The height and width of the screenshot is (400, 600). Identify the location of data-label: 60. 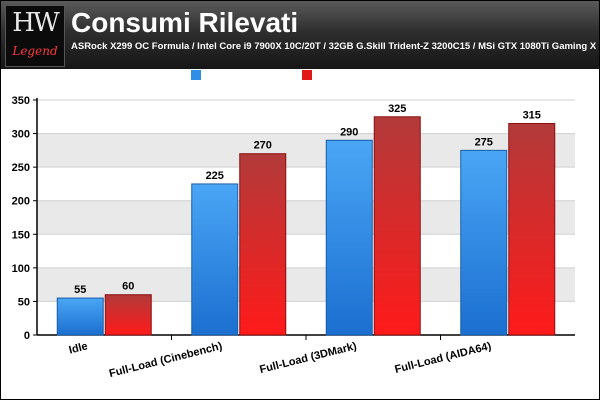
(128, 287).